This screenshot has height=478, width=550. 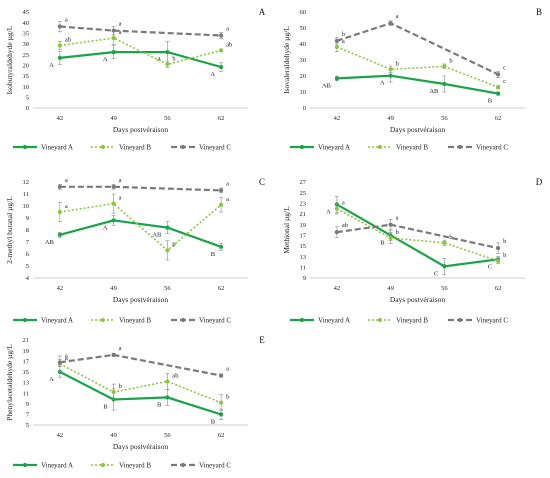 I want to click on series-vineyard-a: A B B B, so click(x=136, y=395).